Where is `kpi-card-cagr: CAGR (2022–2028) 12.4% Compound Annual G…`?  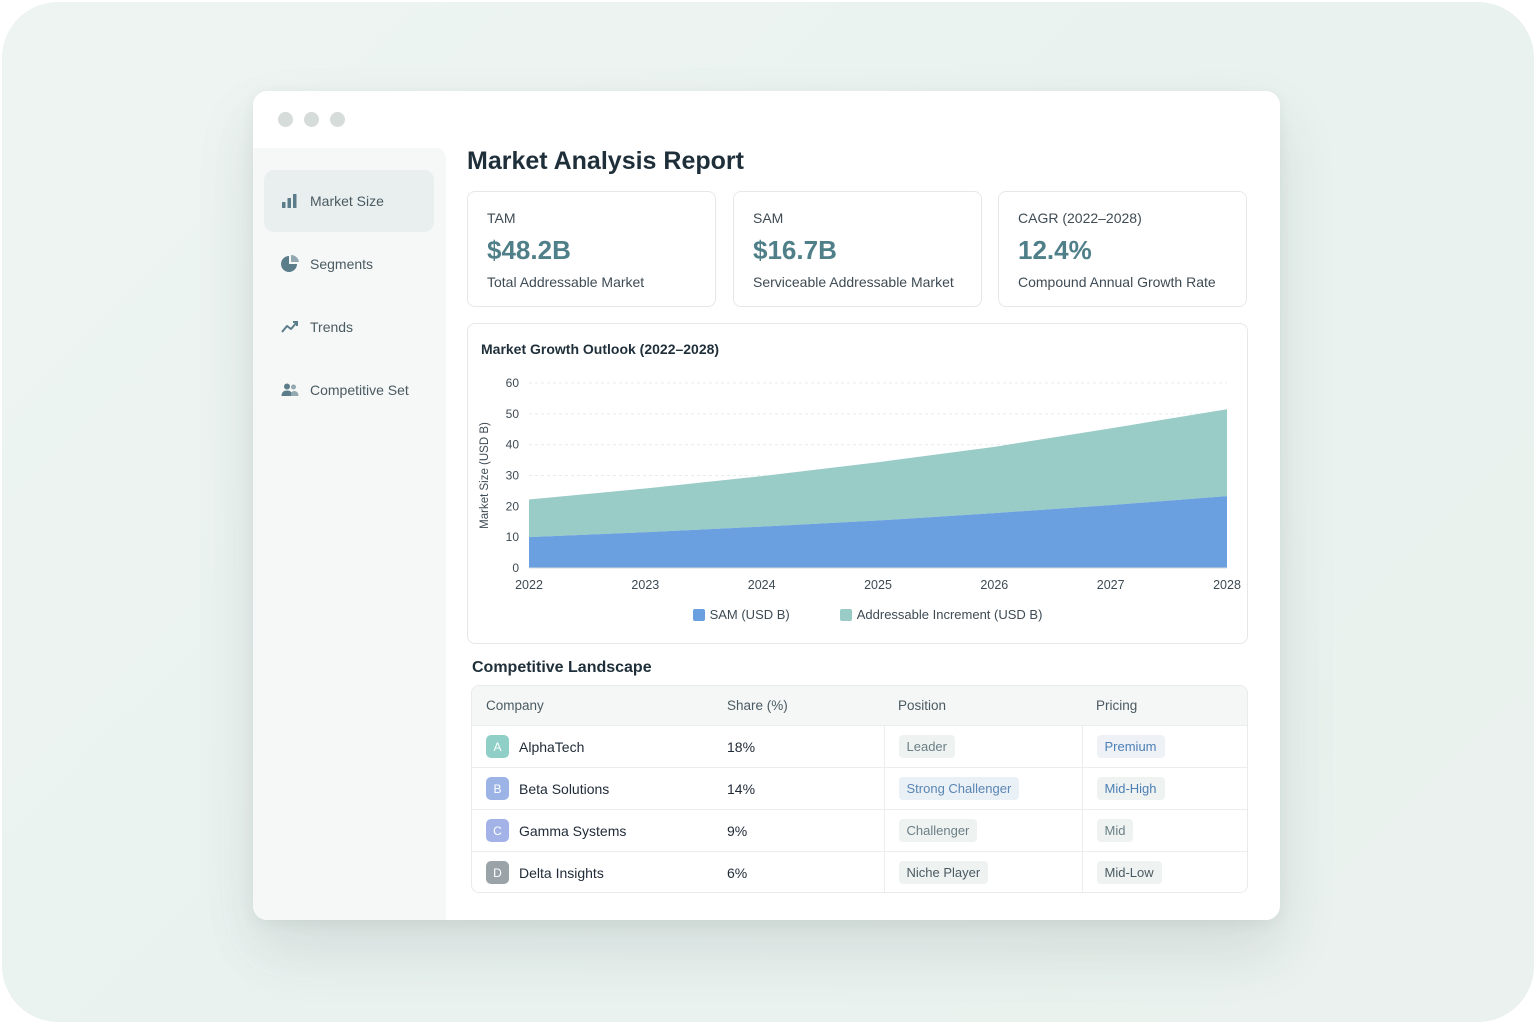 kpi-card-cagr: CAGR (2022–2028) 12.4% Compound Annual G… is located at coordinates (1122, 249).